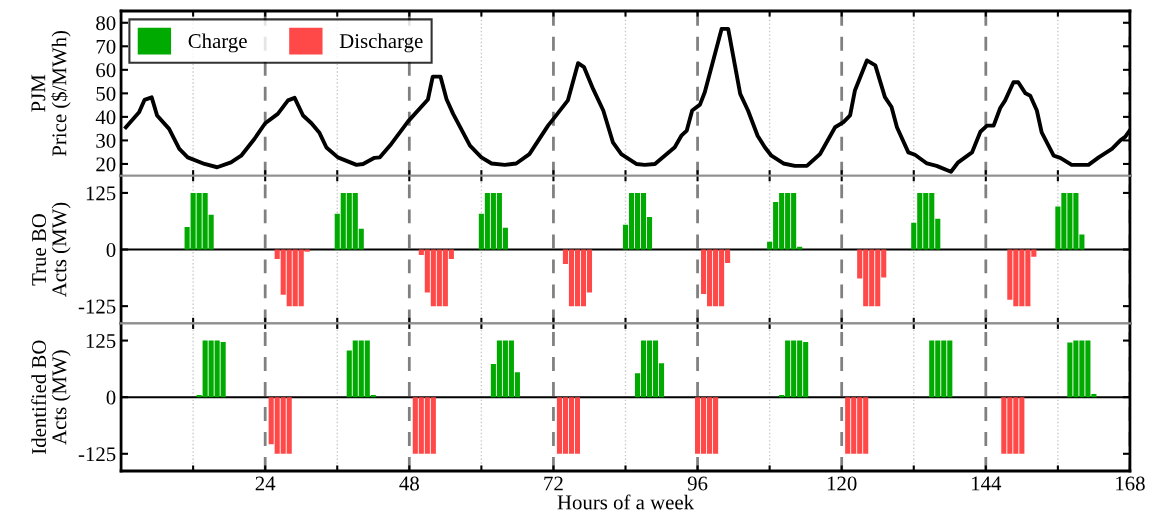 This screenshot has height=527, width=1153. What do you see at coordinates (106, 23) in the screenshot?
I see `y-tick-label: 80` at bounding box center [106, 23].